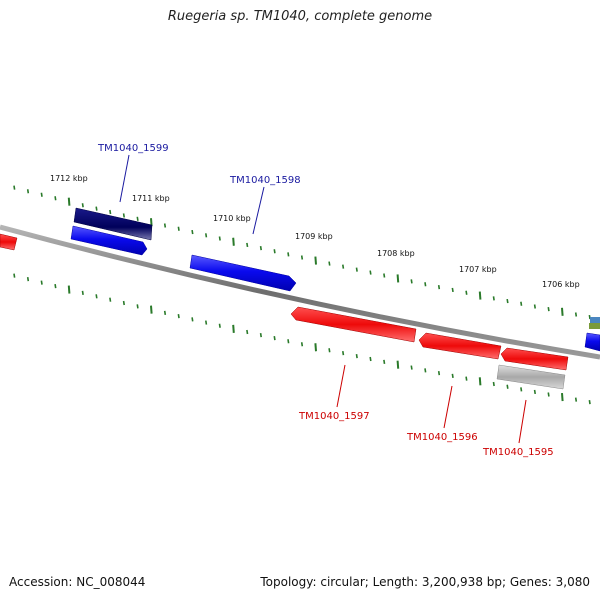 This screenshot has height=600, width=600. I want to click on gene-arrow-partial-right, so click(592, 342).